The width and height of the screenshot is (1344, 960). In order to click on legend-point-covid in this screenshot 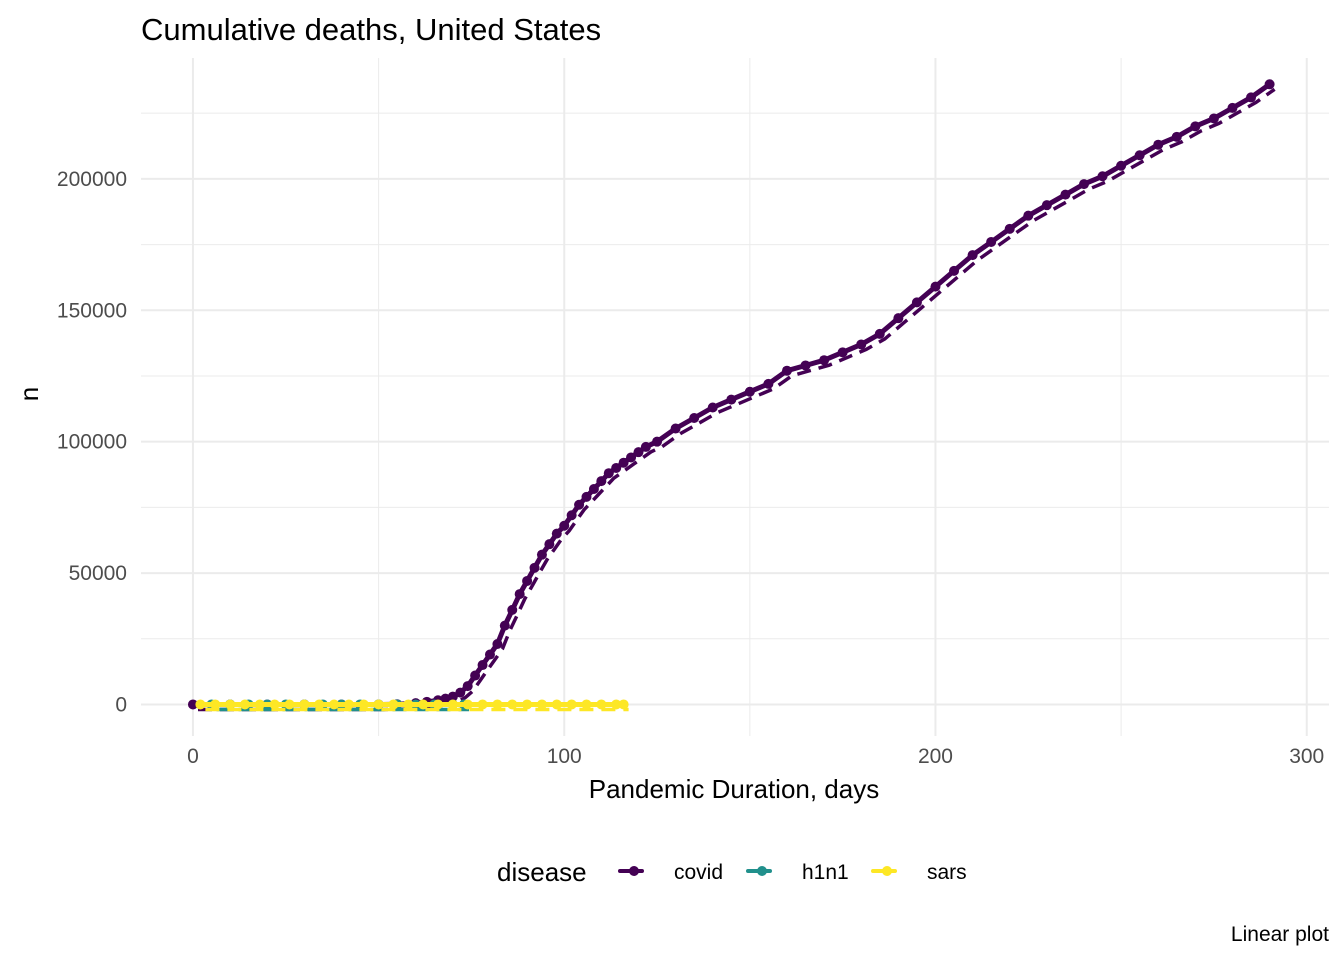, I will do `click(634, 871)`.